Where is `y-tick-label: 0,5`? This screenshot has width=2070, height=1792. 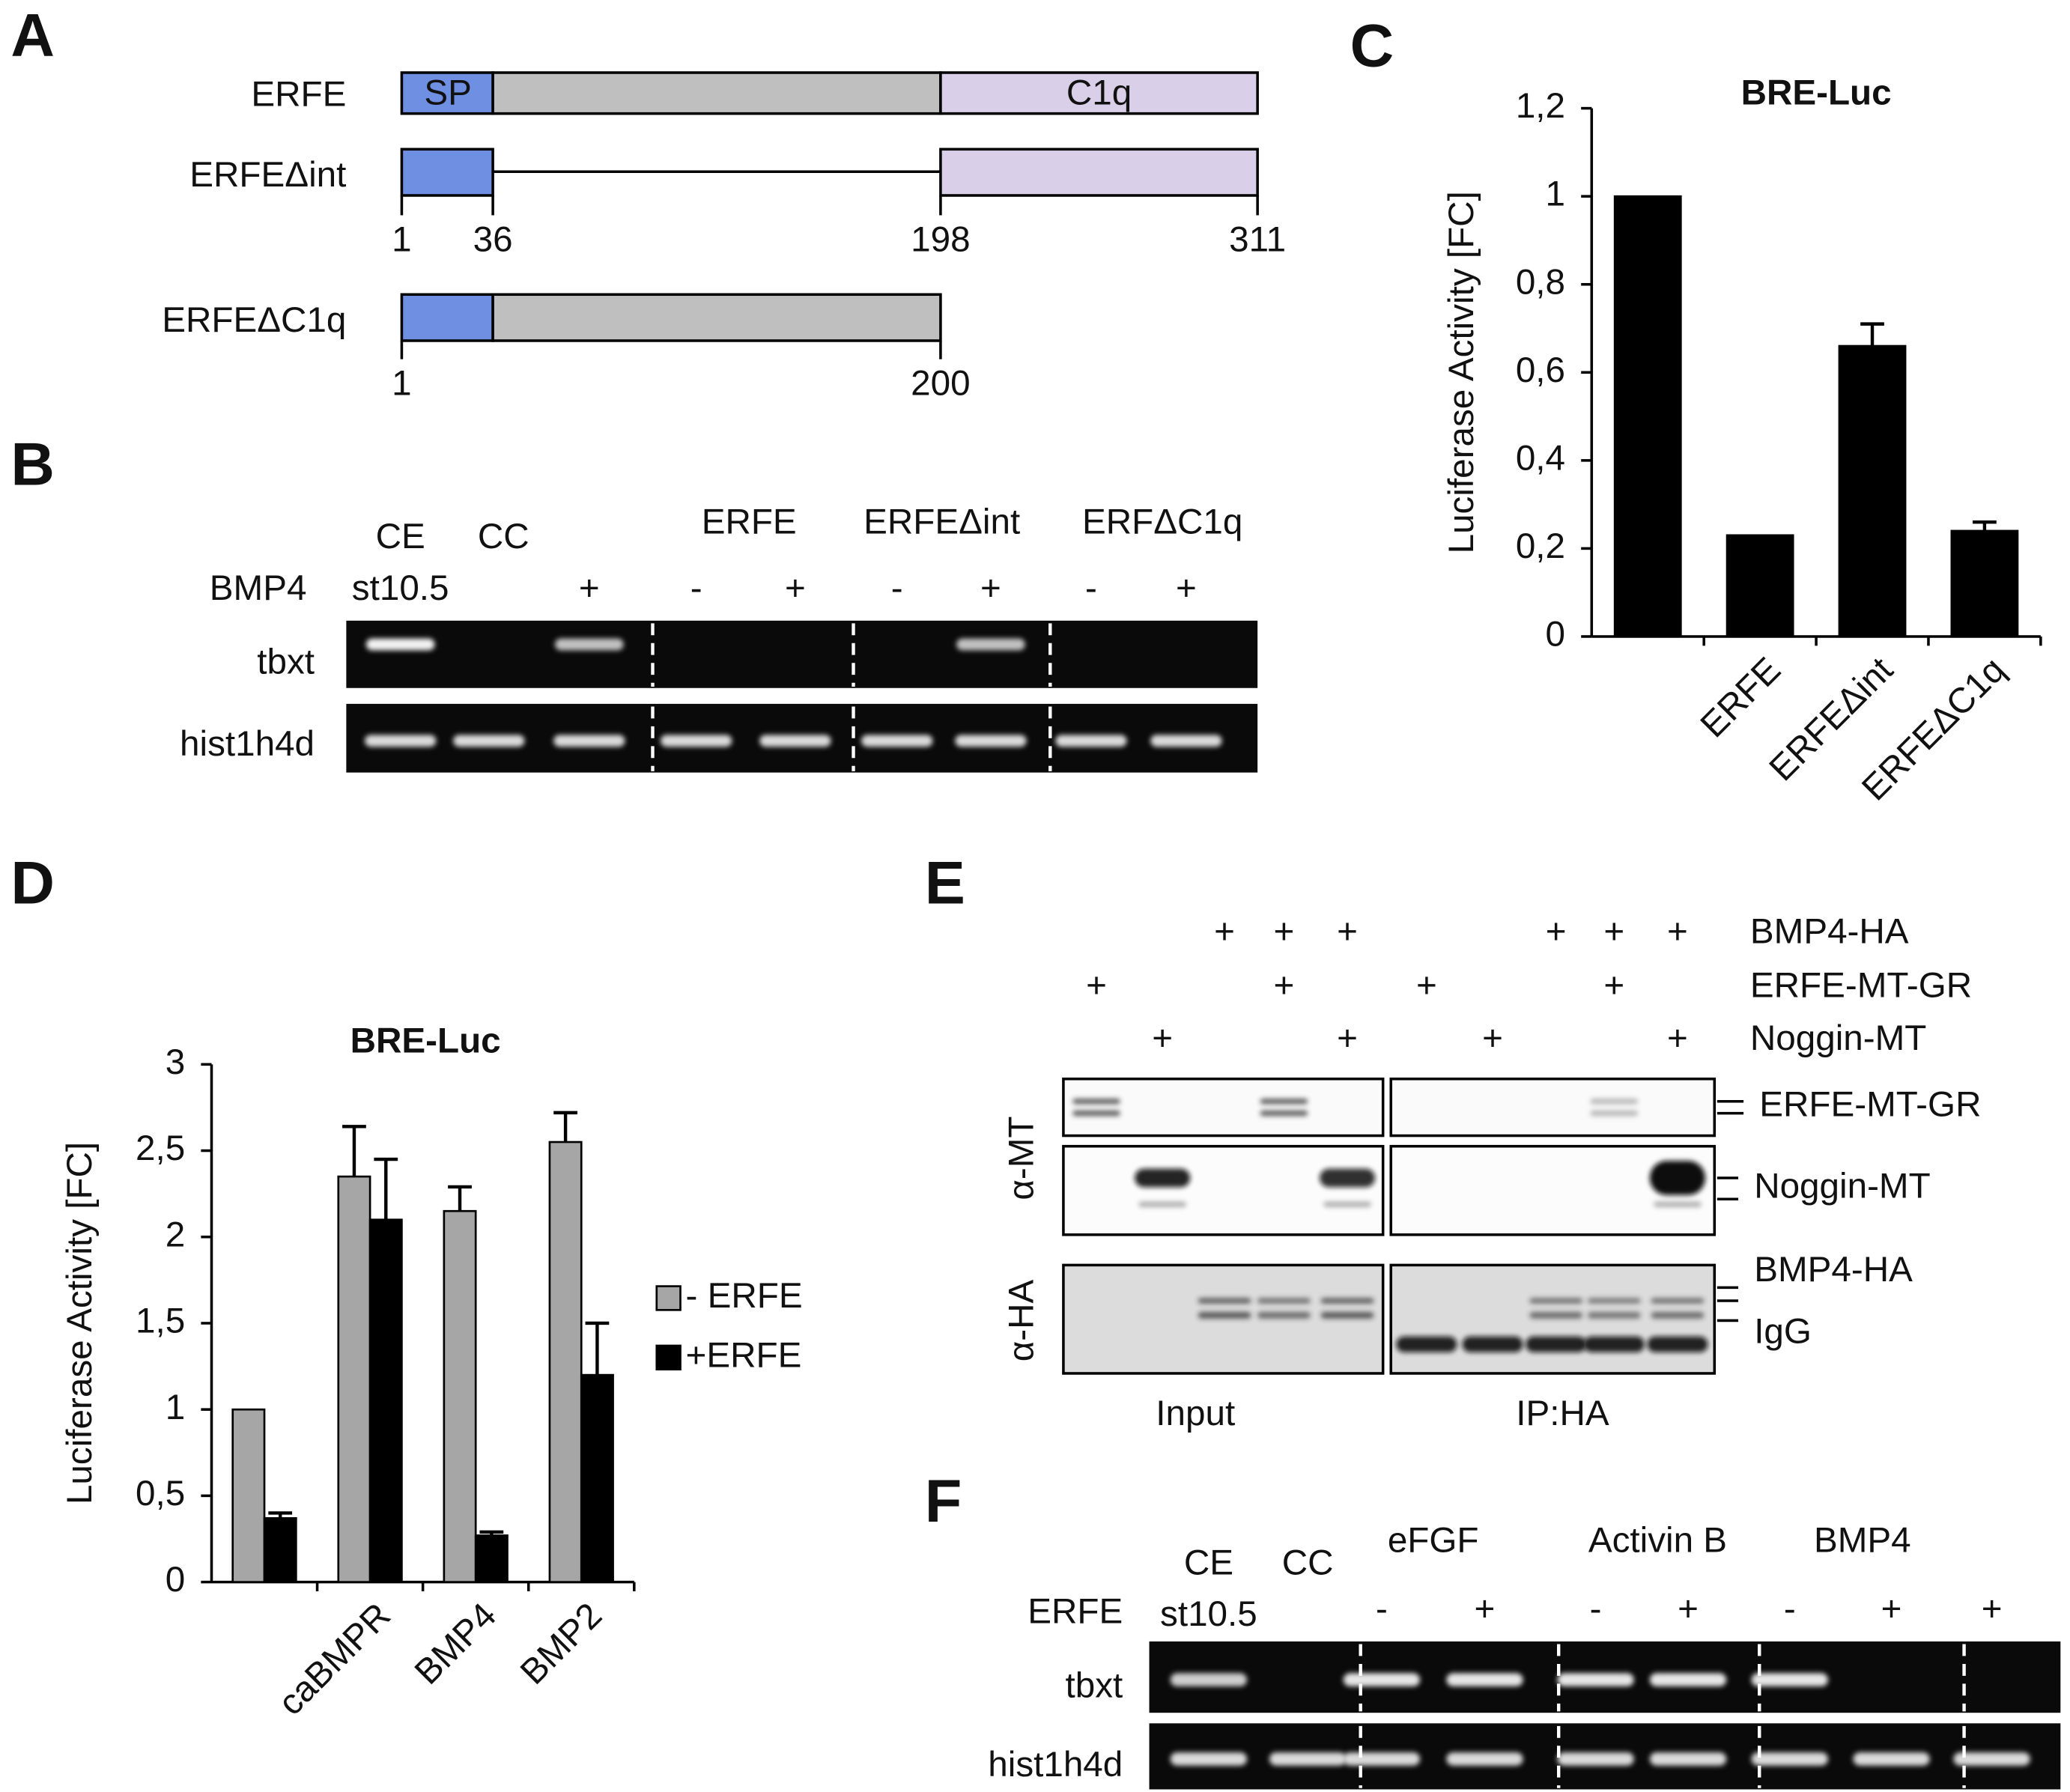
y-tick-label: 0,5 is located at coordinates (160, 1493).